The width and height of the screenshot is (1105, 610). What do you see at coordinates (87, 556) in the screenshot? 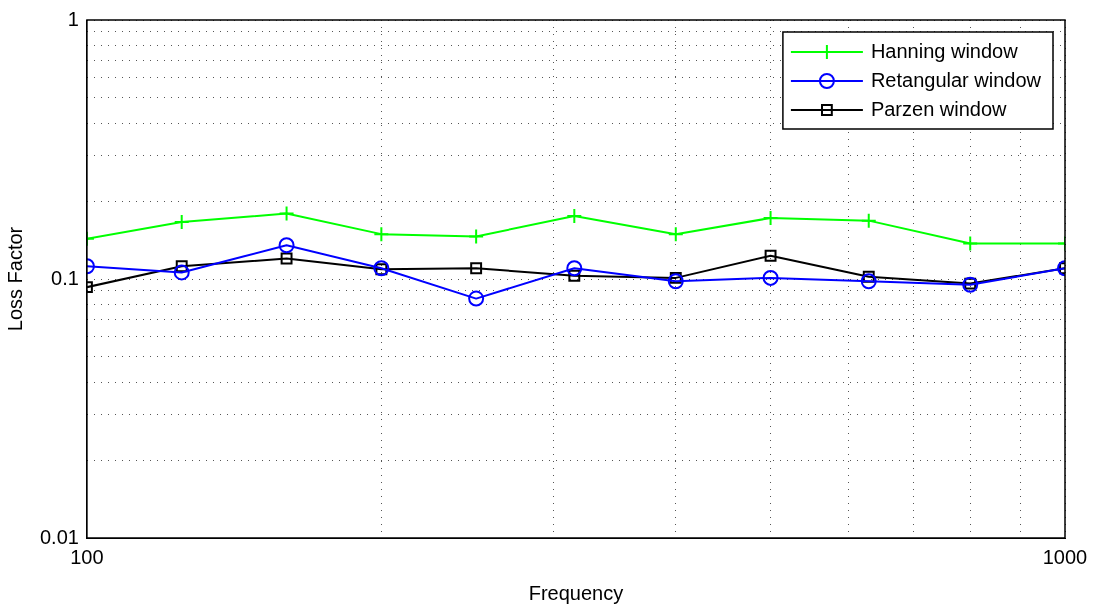
I see `x-tick-label: 100` at bounding box center [87, 556].